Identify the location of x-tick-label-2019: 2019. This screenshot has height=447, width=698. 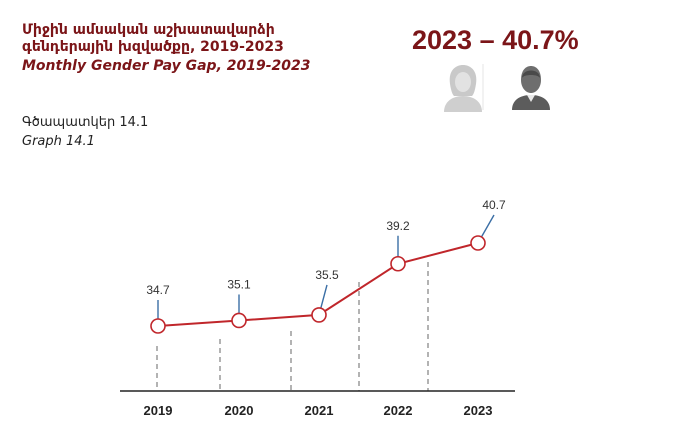
(158, 410).